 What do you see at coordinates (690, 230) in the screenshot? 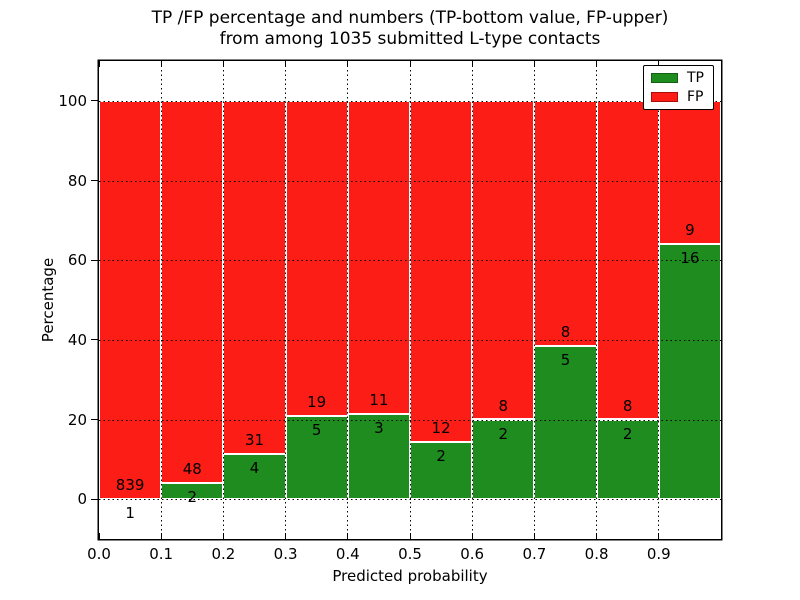
I see `bar-count-label-fp: 9` at bounding box center [690, 230].